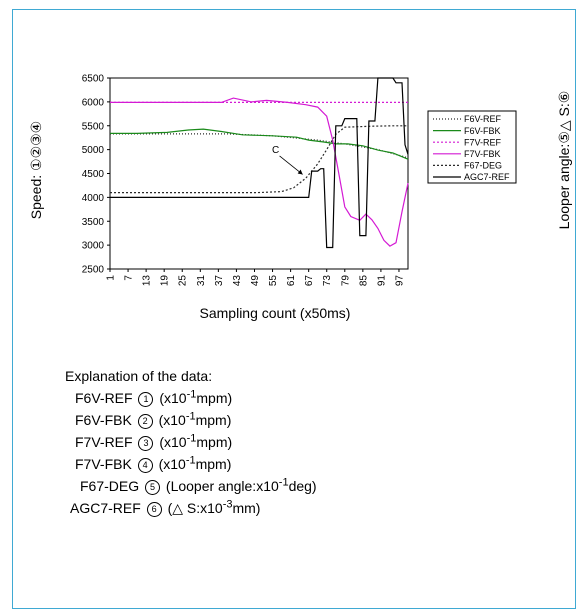 The height and width of the screenshot is (609, 587). I want to click on x-tick-label: 25, so click(183, 281).